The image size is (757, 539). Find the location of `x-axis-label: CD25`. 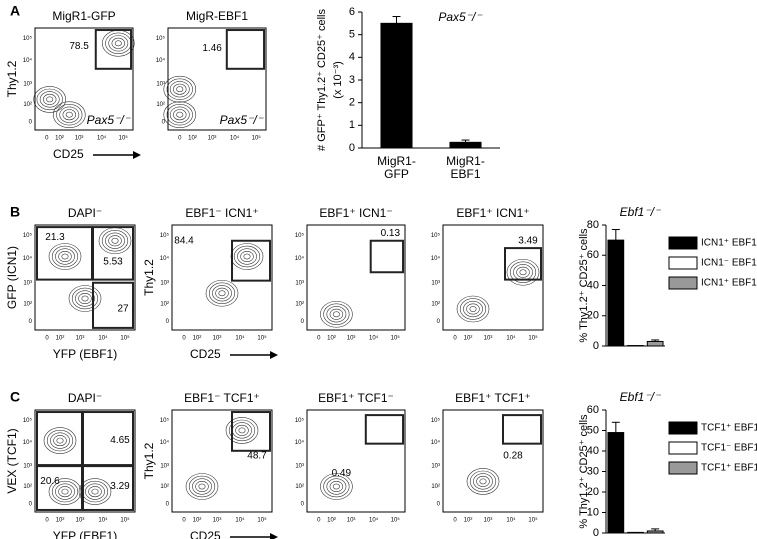

x-axis-label: CD25 is located at coordinates (68, 154).